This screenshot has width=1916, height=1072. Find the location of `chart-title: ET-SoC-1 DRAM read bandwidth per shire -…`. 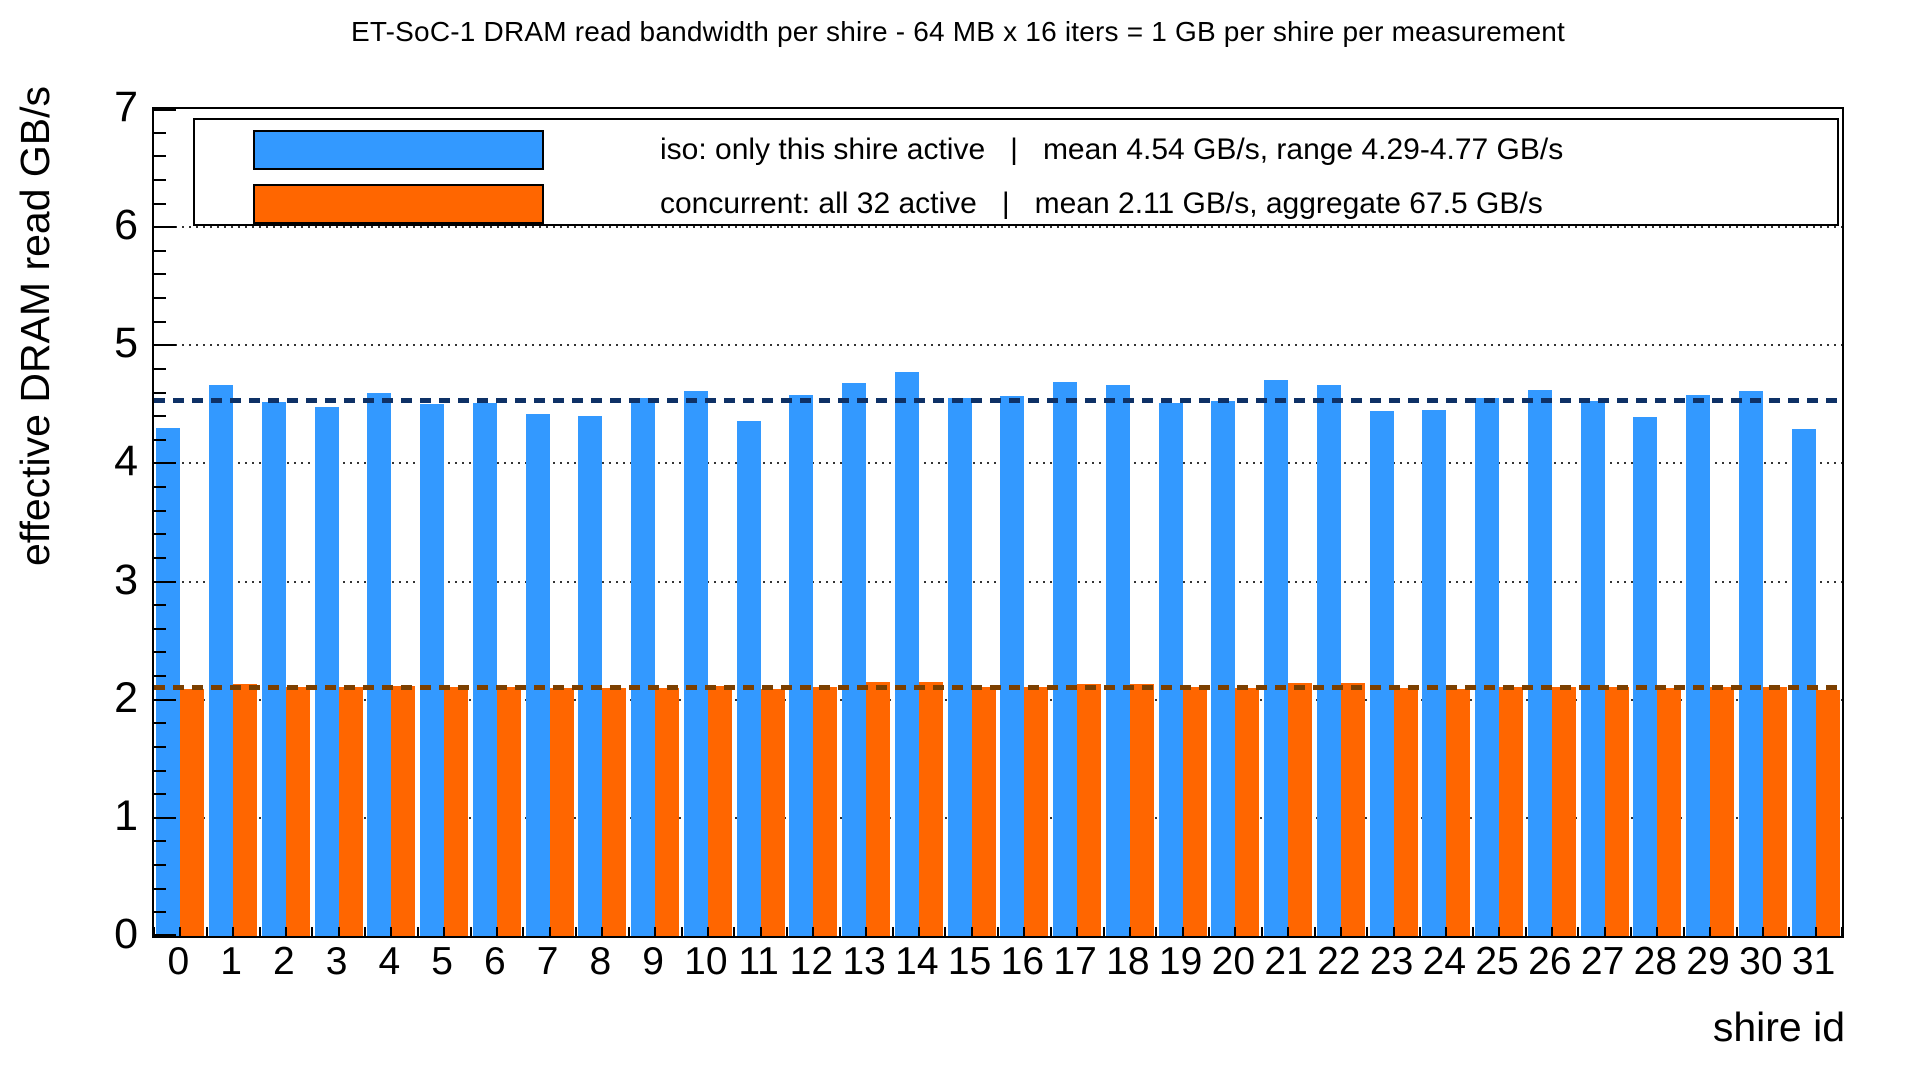

chart-title: ET-SoC-1 DRAM read bandwidth per shire -… is located at coordinates (958, 31).